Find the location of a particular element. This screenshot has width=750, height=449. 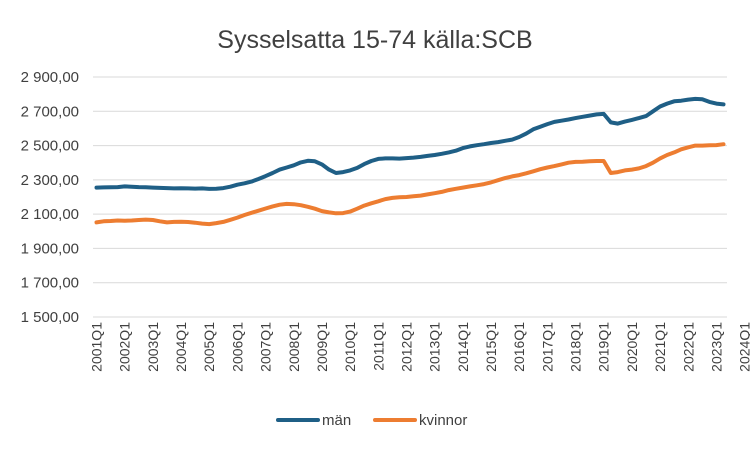

x-tick-label: 2006Q1 is located at coordinates (237, 347).